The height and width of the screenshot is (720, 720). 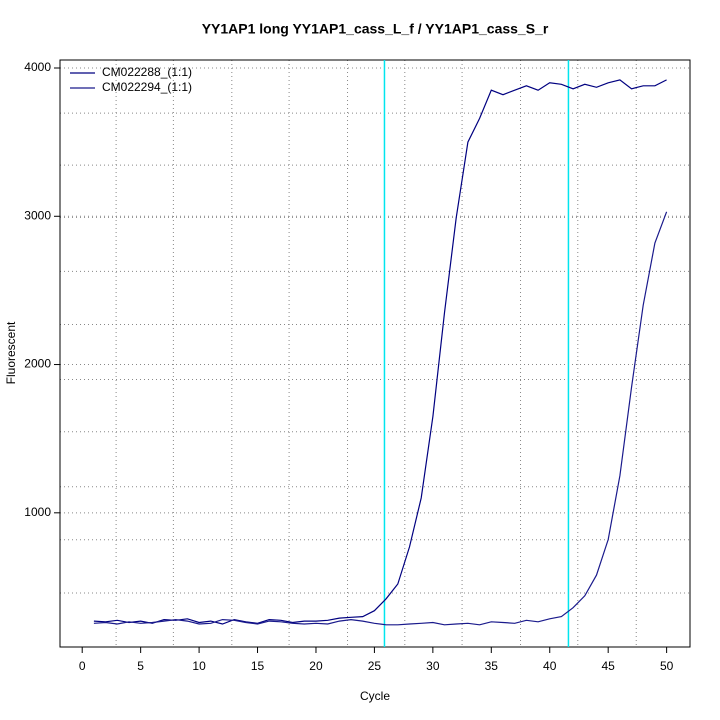 What do you see at coordinates (37, 215) in the screenshot?
I see `y-tick-label: 3000` at bounding box center [37, 215].